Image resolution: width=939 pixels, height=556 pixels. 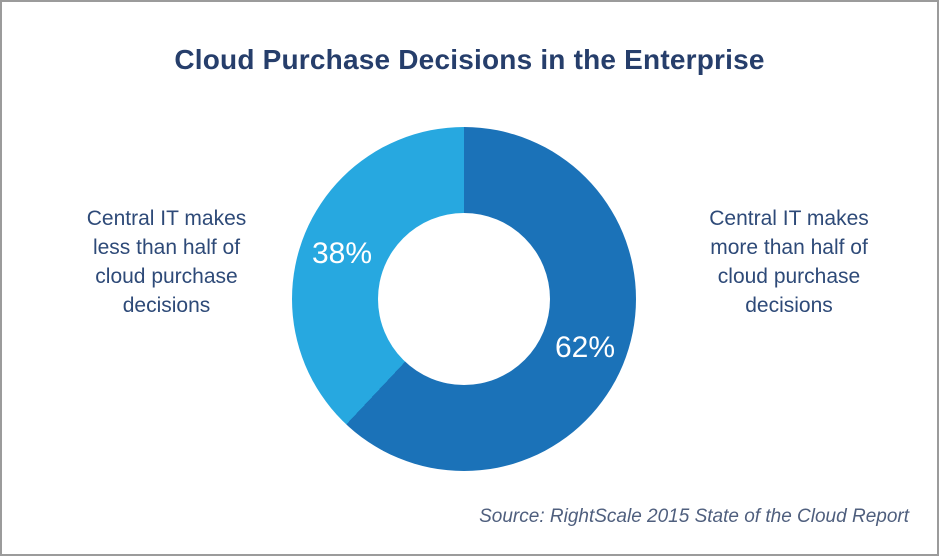 I want to click on data-label-minor-segment: 38%, so click(x=342, y=253).